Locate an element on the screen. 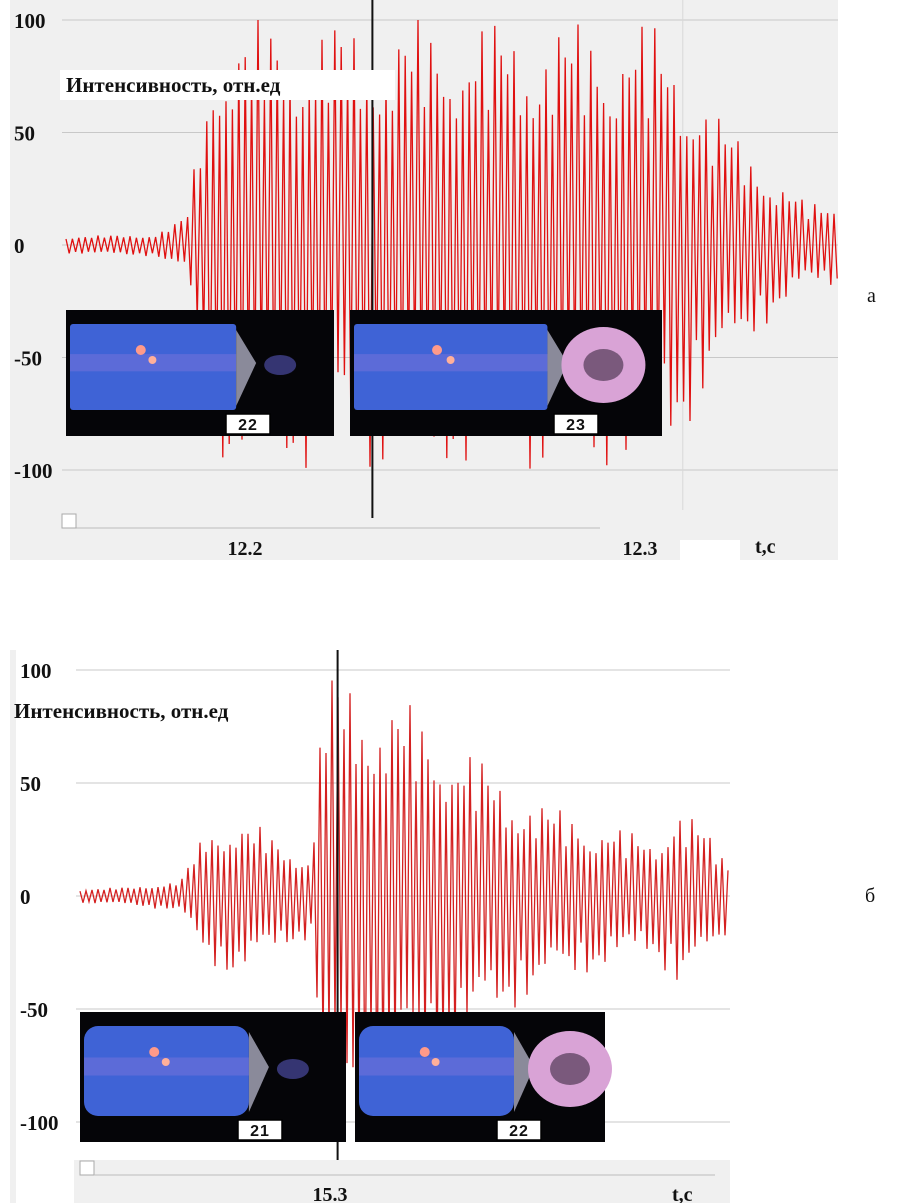 Image resolution: width=901 pixels, height=1203 pixels. x-axis-strip is located at coordinates (402, 1181).